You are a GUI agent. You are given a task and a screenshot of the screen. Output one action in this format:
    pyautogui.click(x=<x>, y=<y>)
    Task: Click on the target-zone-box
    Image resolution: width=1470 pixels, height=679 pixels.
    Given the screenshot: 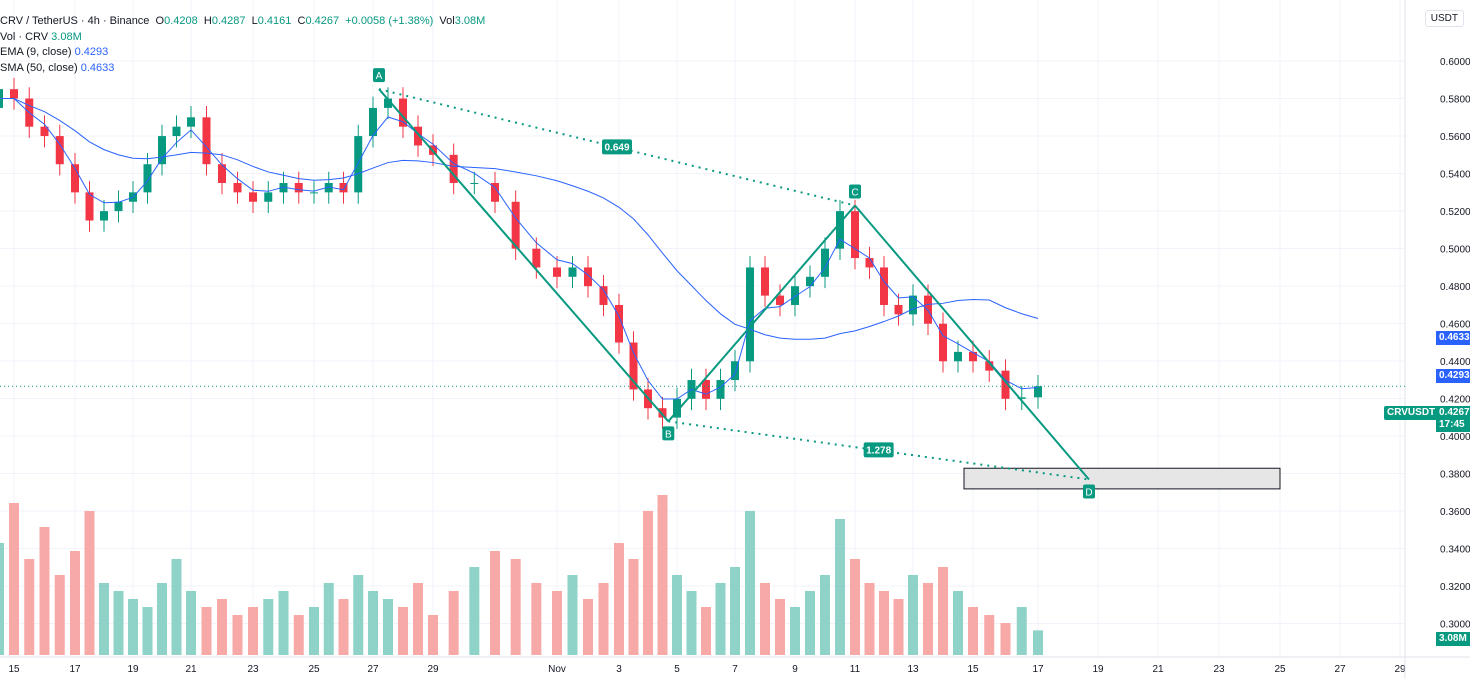 What is the action you would take?
    pyautogui.click(x=1122, y=478)
    